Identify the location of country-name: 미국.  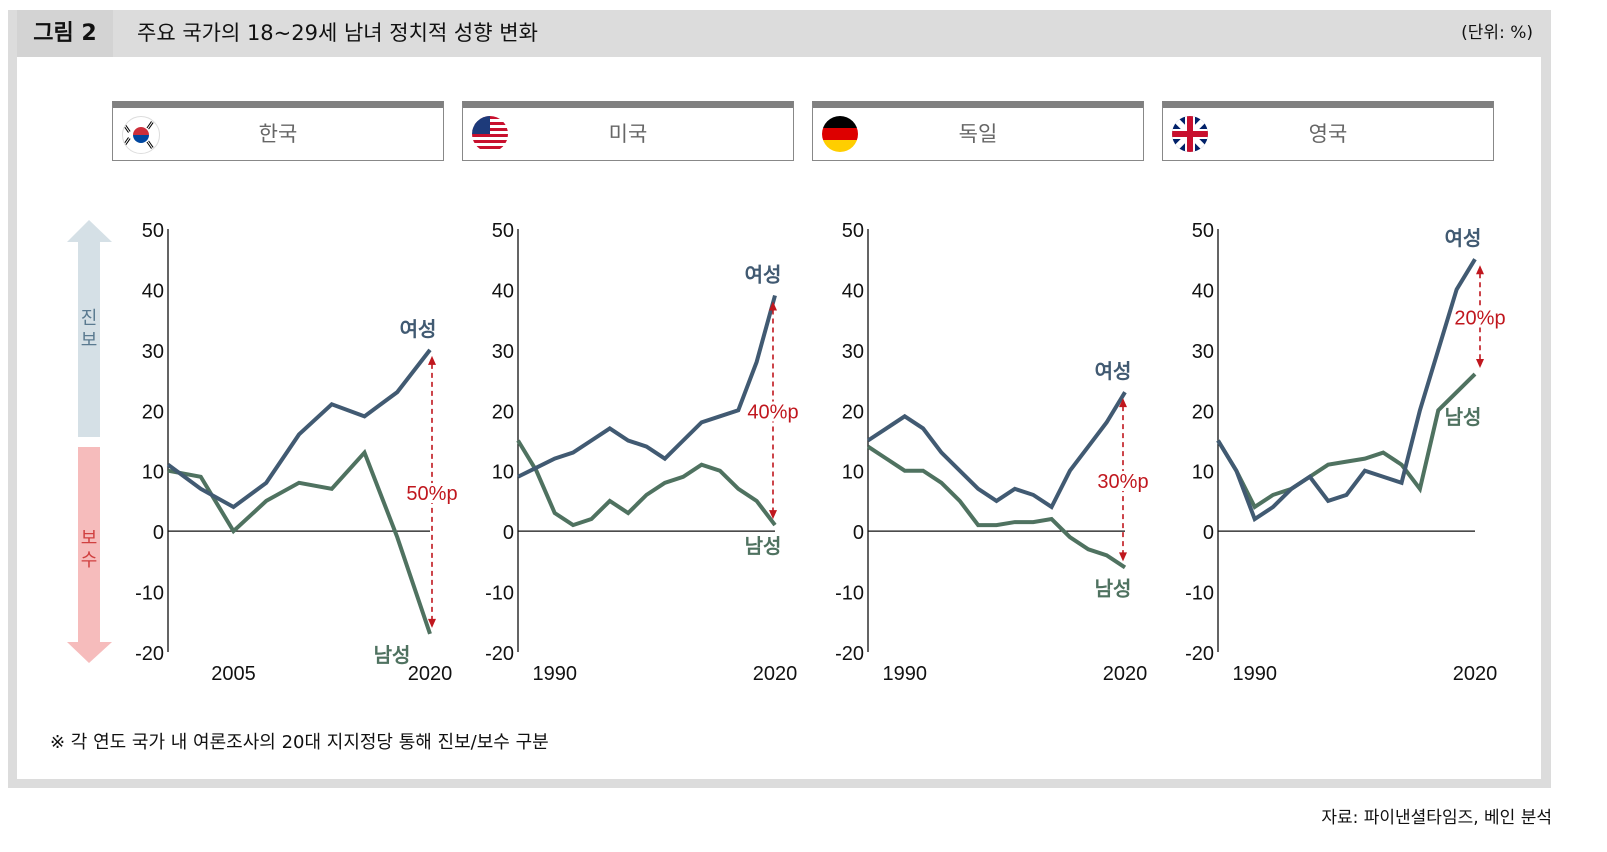
(628, 134).